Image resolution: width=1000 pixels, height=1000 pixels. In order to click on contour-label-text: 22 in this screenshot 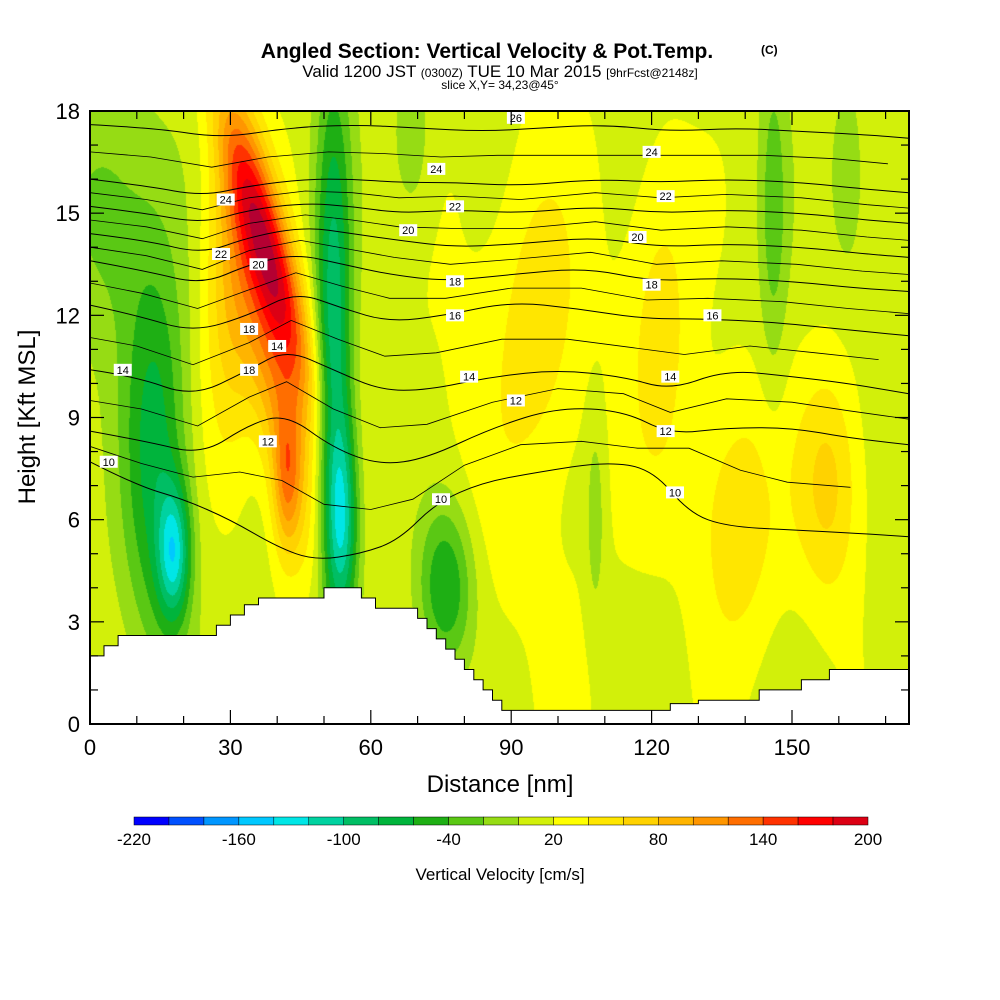, I will do `click(221, 255)`.